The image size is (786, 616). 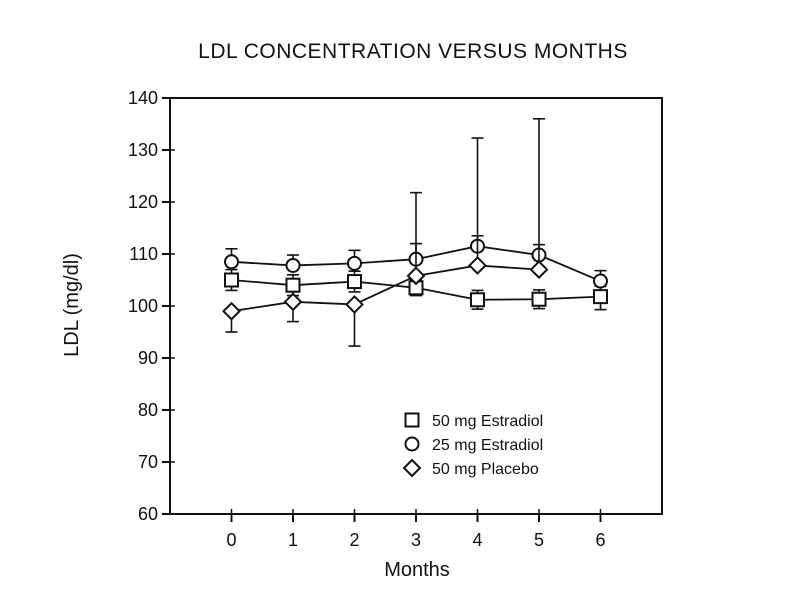 I want to click on y-axis-label: LDL (mg/dl), so click(x=72, y=305).